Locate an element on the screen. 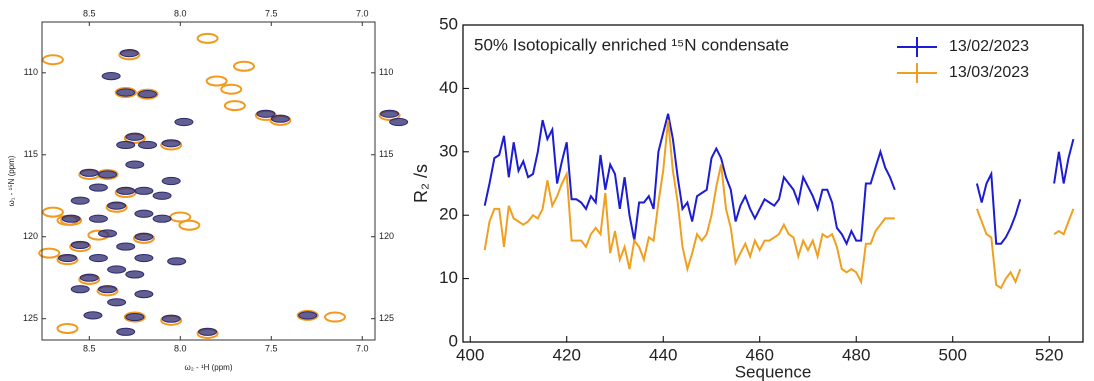 The width and height of the screenshot is (1094, 381). y-tick-label-right: 120 is located at coordinates (386, 236).